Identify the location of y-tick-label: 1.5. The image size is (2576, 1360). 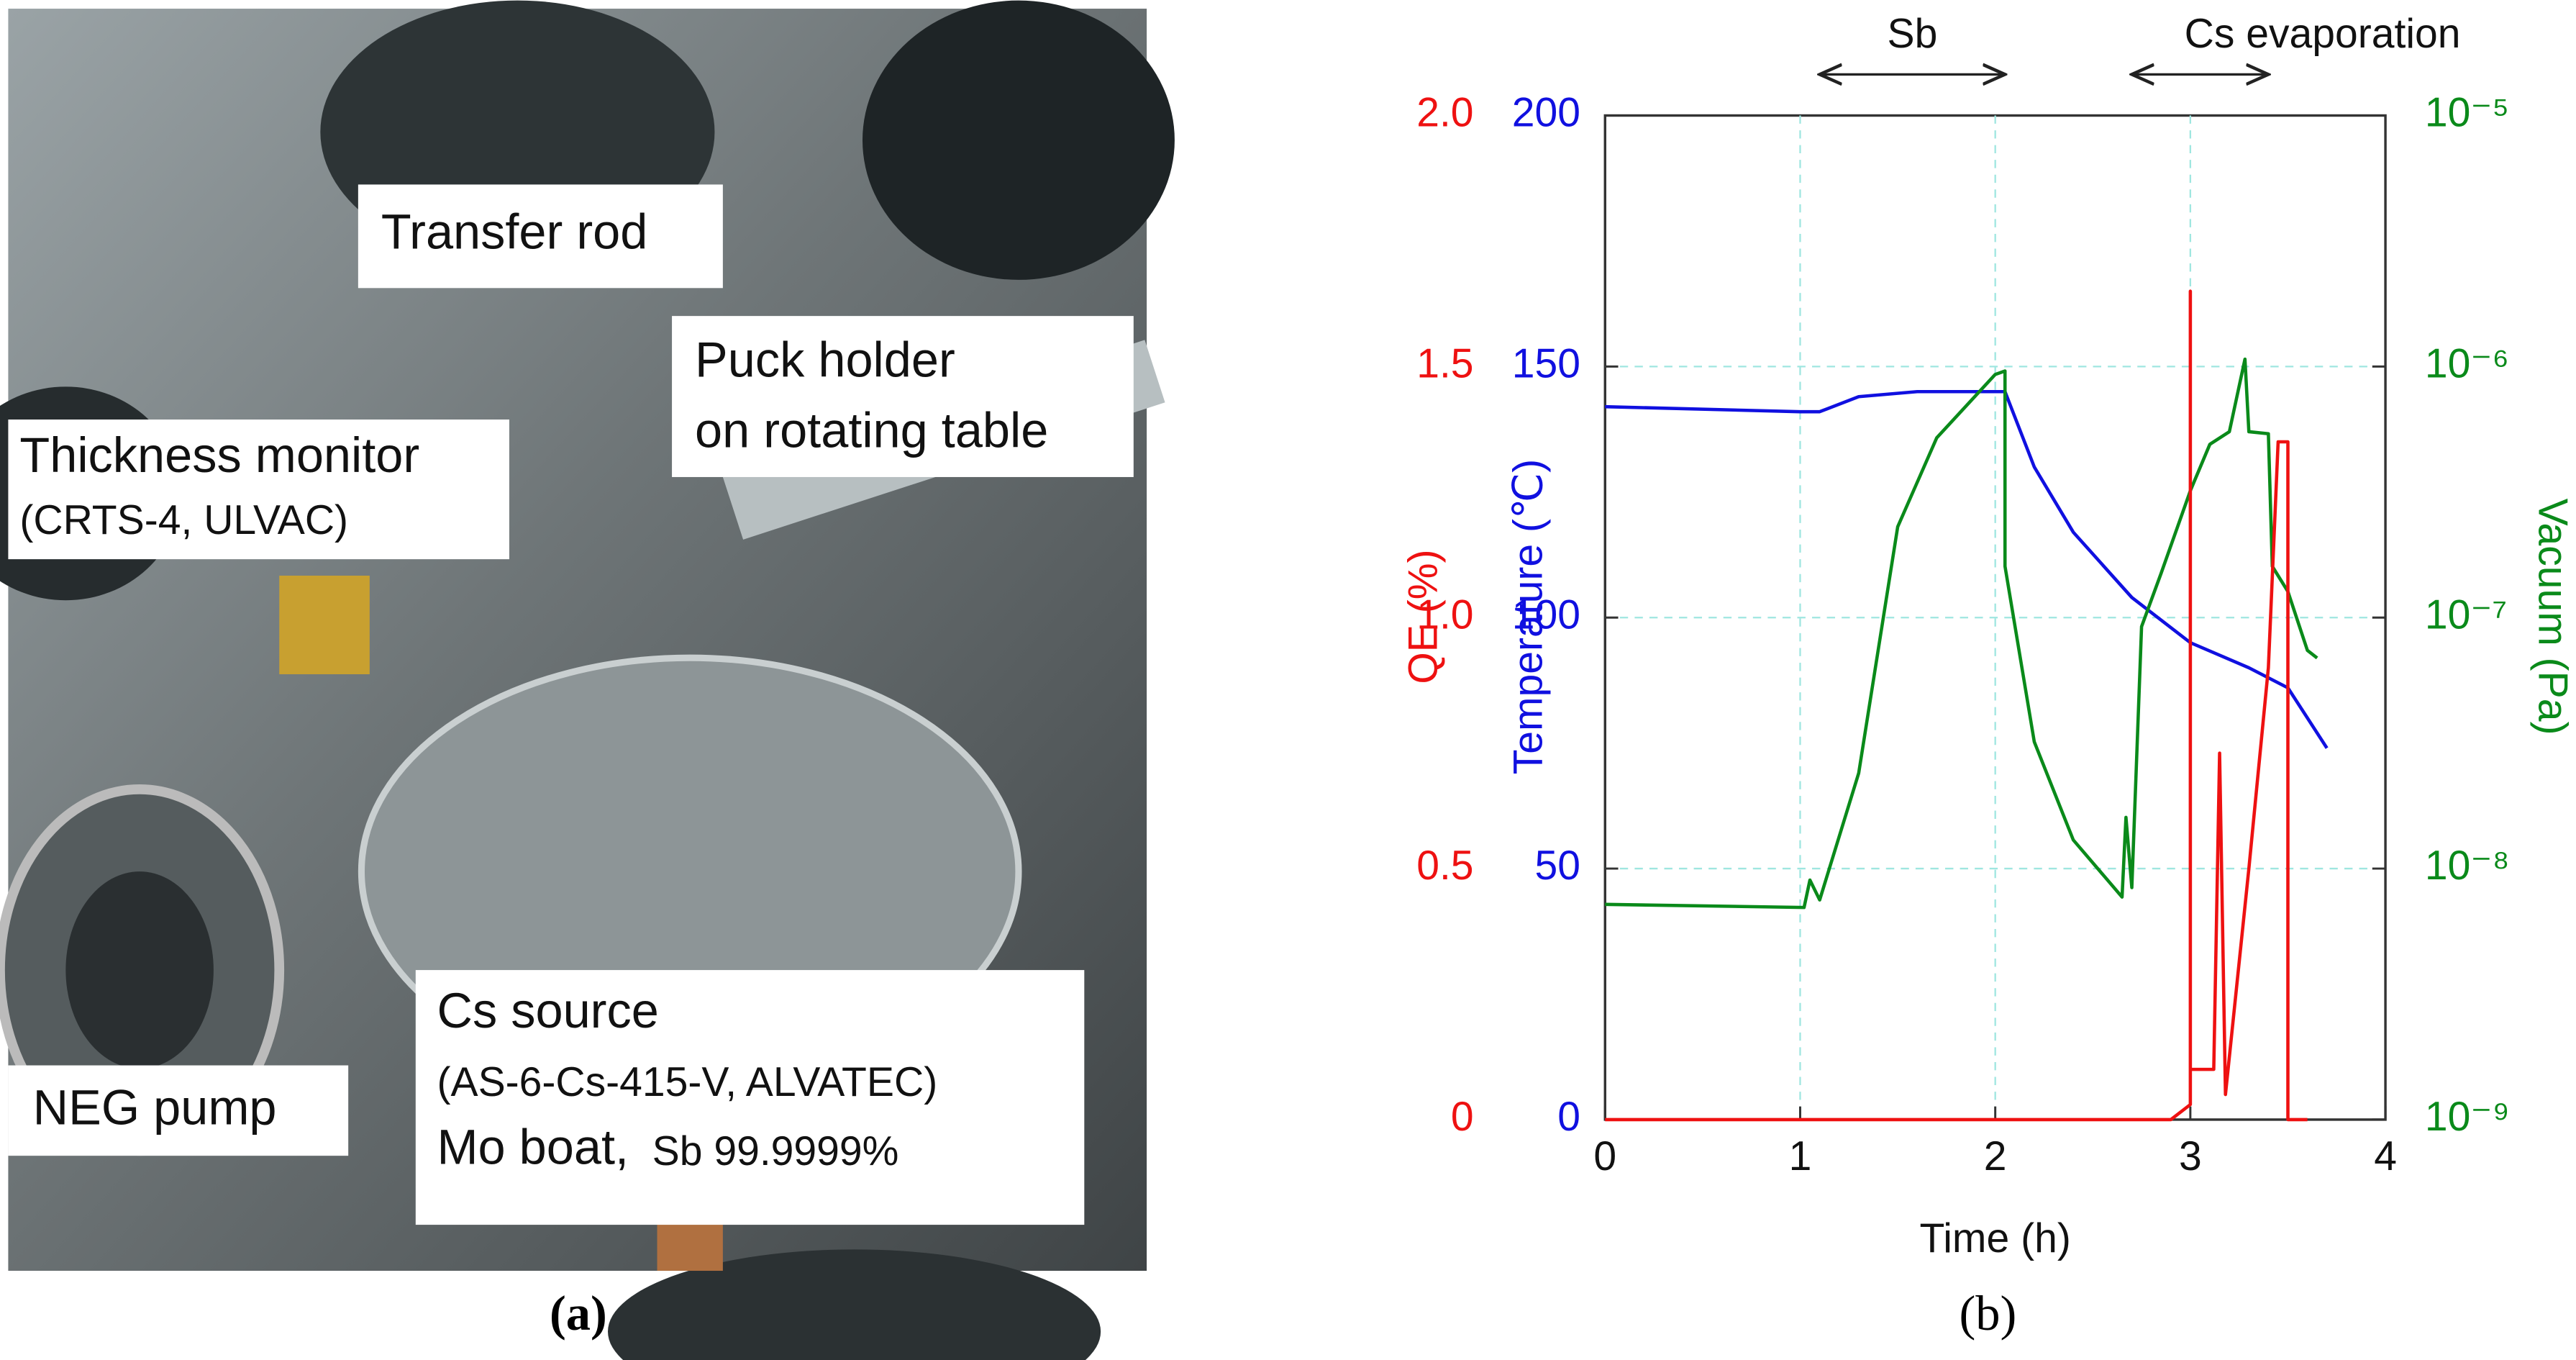
(1444, 363).